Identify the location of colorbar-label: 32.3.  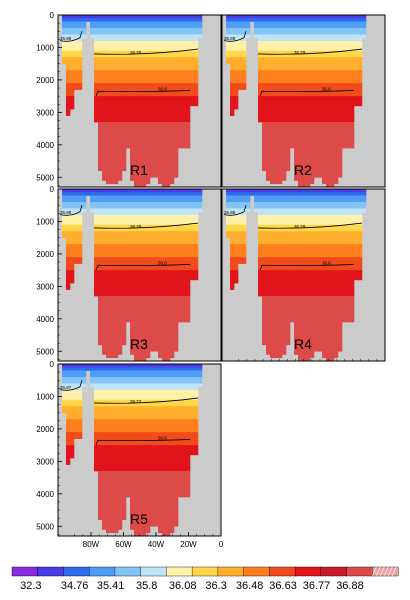
(30, 586).